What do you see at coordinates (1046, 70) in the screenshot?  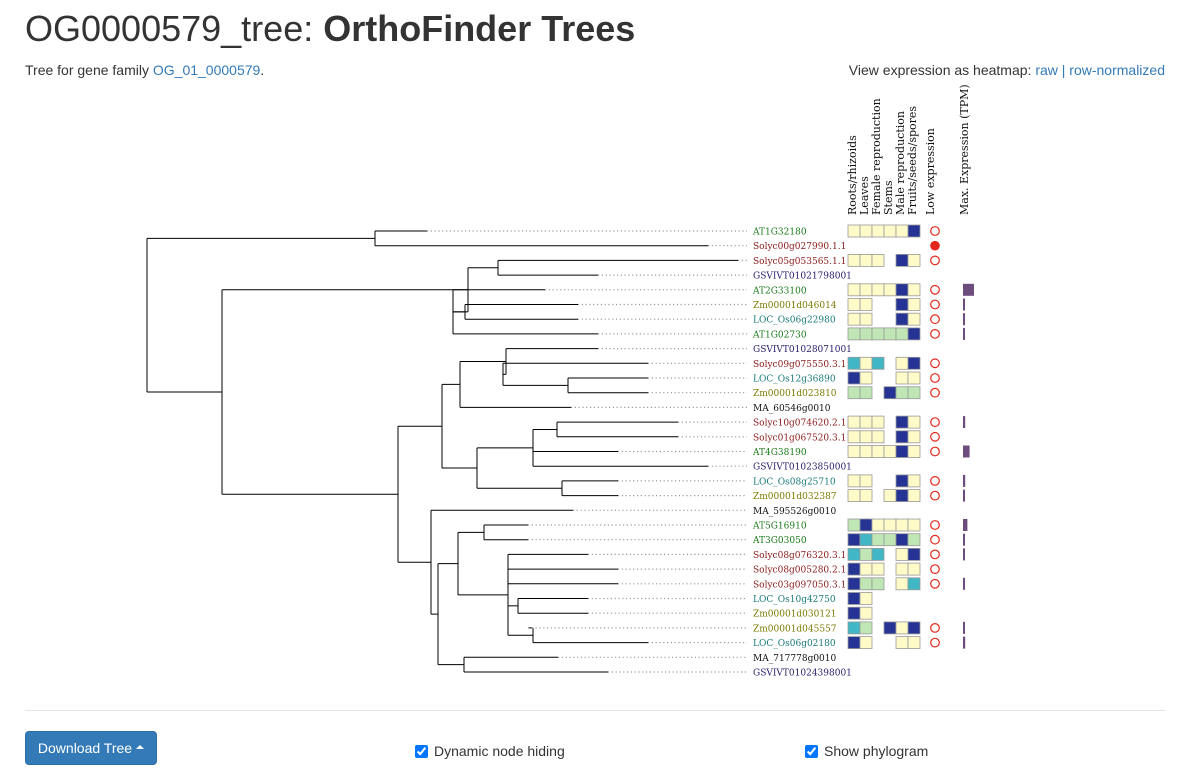 I see `raw-heatmap-link: raw` at bounding box center [1046, 70].